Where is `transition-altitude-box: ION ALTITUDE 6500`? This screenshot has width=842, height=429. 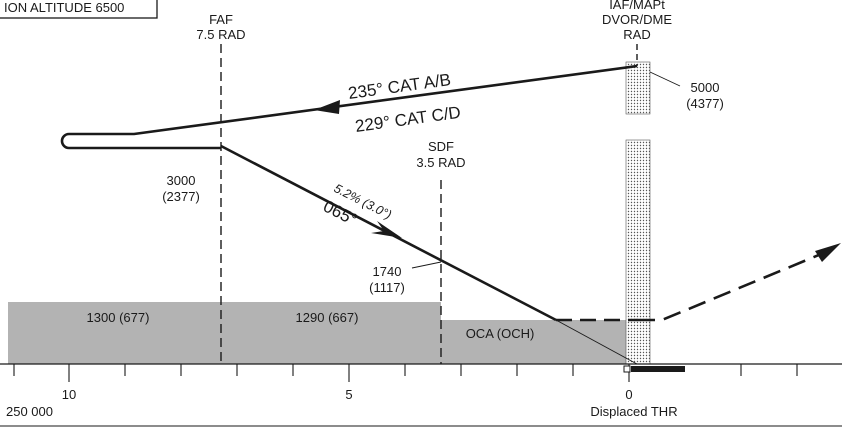
transition-altitude-box: ION ALTITUDE 6500 is located at coordinates (79, 9).